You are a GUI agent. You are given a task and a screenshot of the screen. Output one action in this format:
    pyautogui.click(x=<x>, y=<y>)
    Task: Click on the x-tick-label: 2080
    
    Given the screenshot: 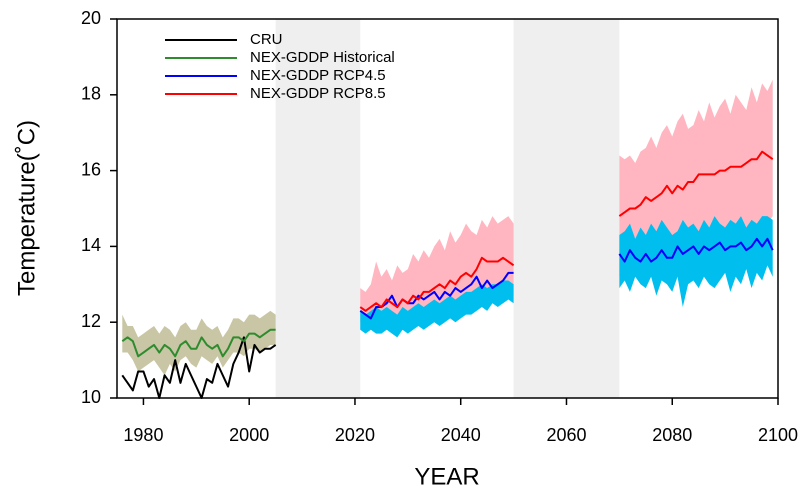 What is the action you would take?
    pyautogui.click(x=672, y=435)
    